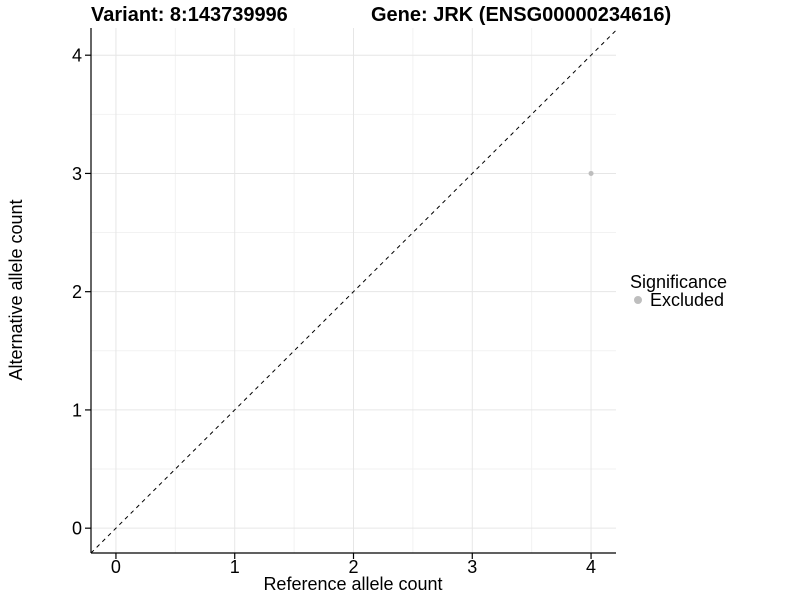 The image size is (800, 600). I want to click on x-tick-label: 2, so click(353, 567).